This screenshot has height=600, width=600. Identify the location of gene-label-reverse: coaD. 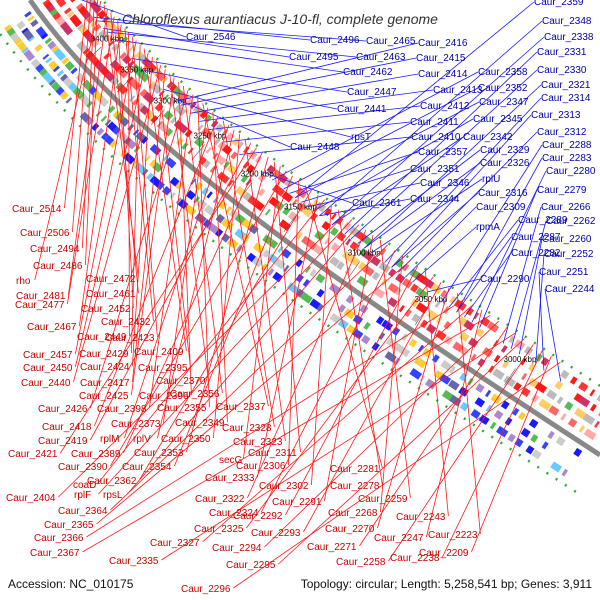
(84, 485).